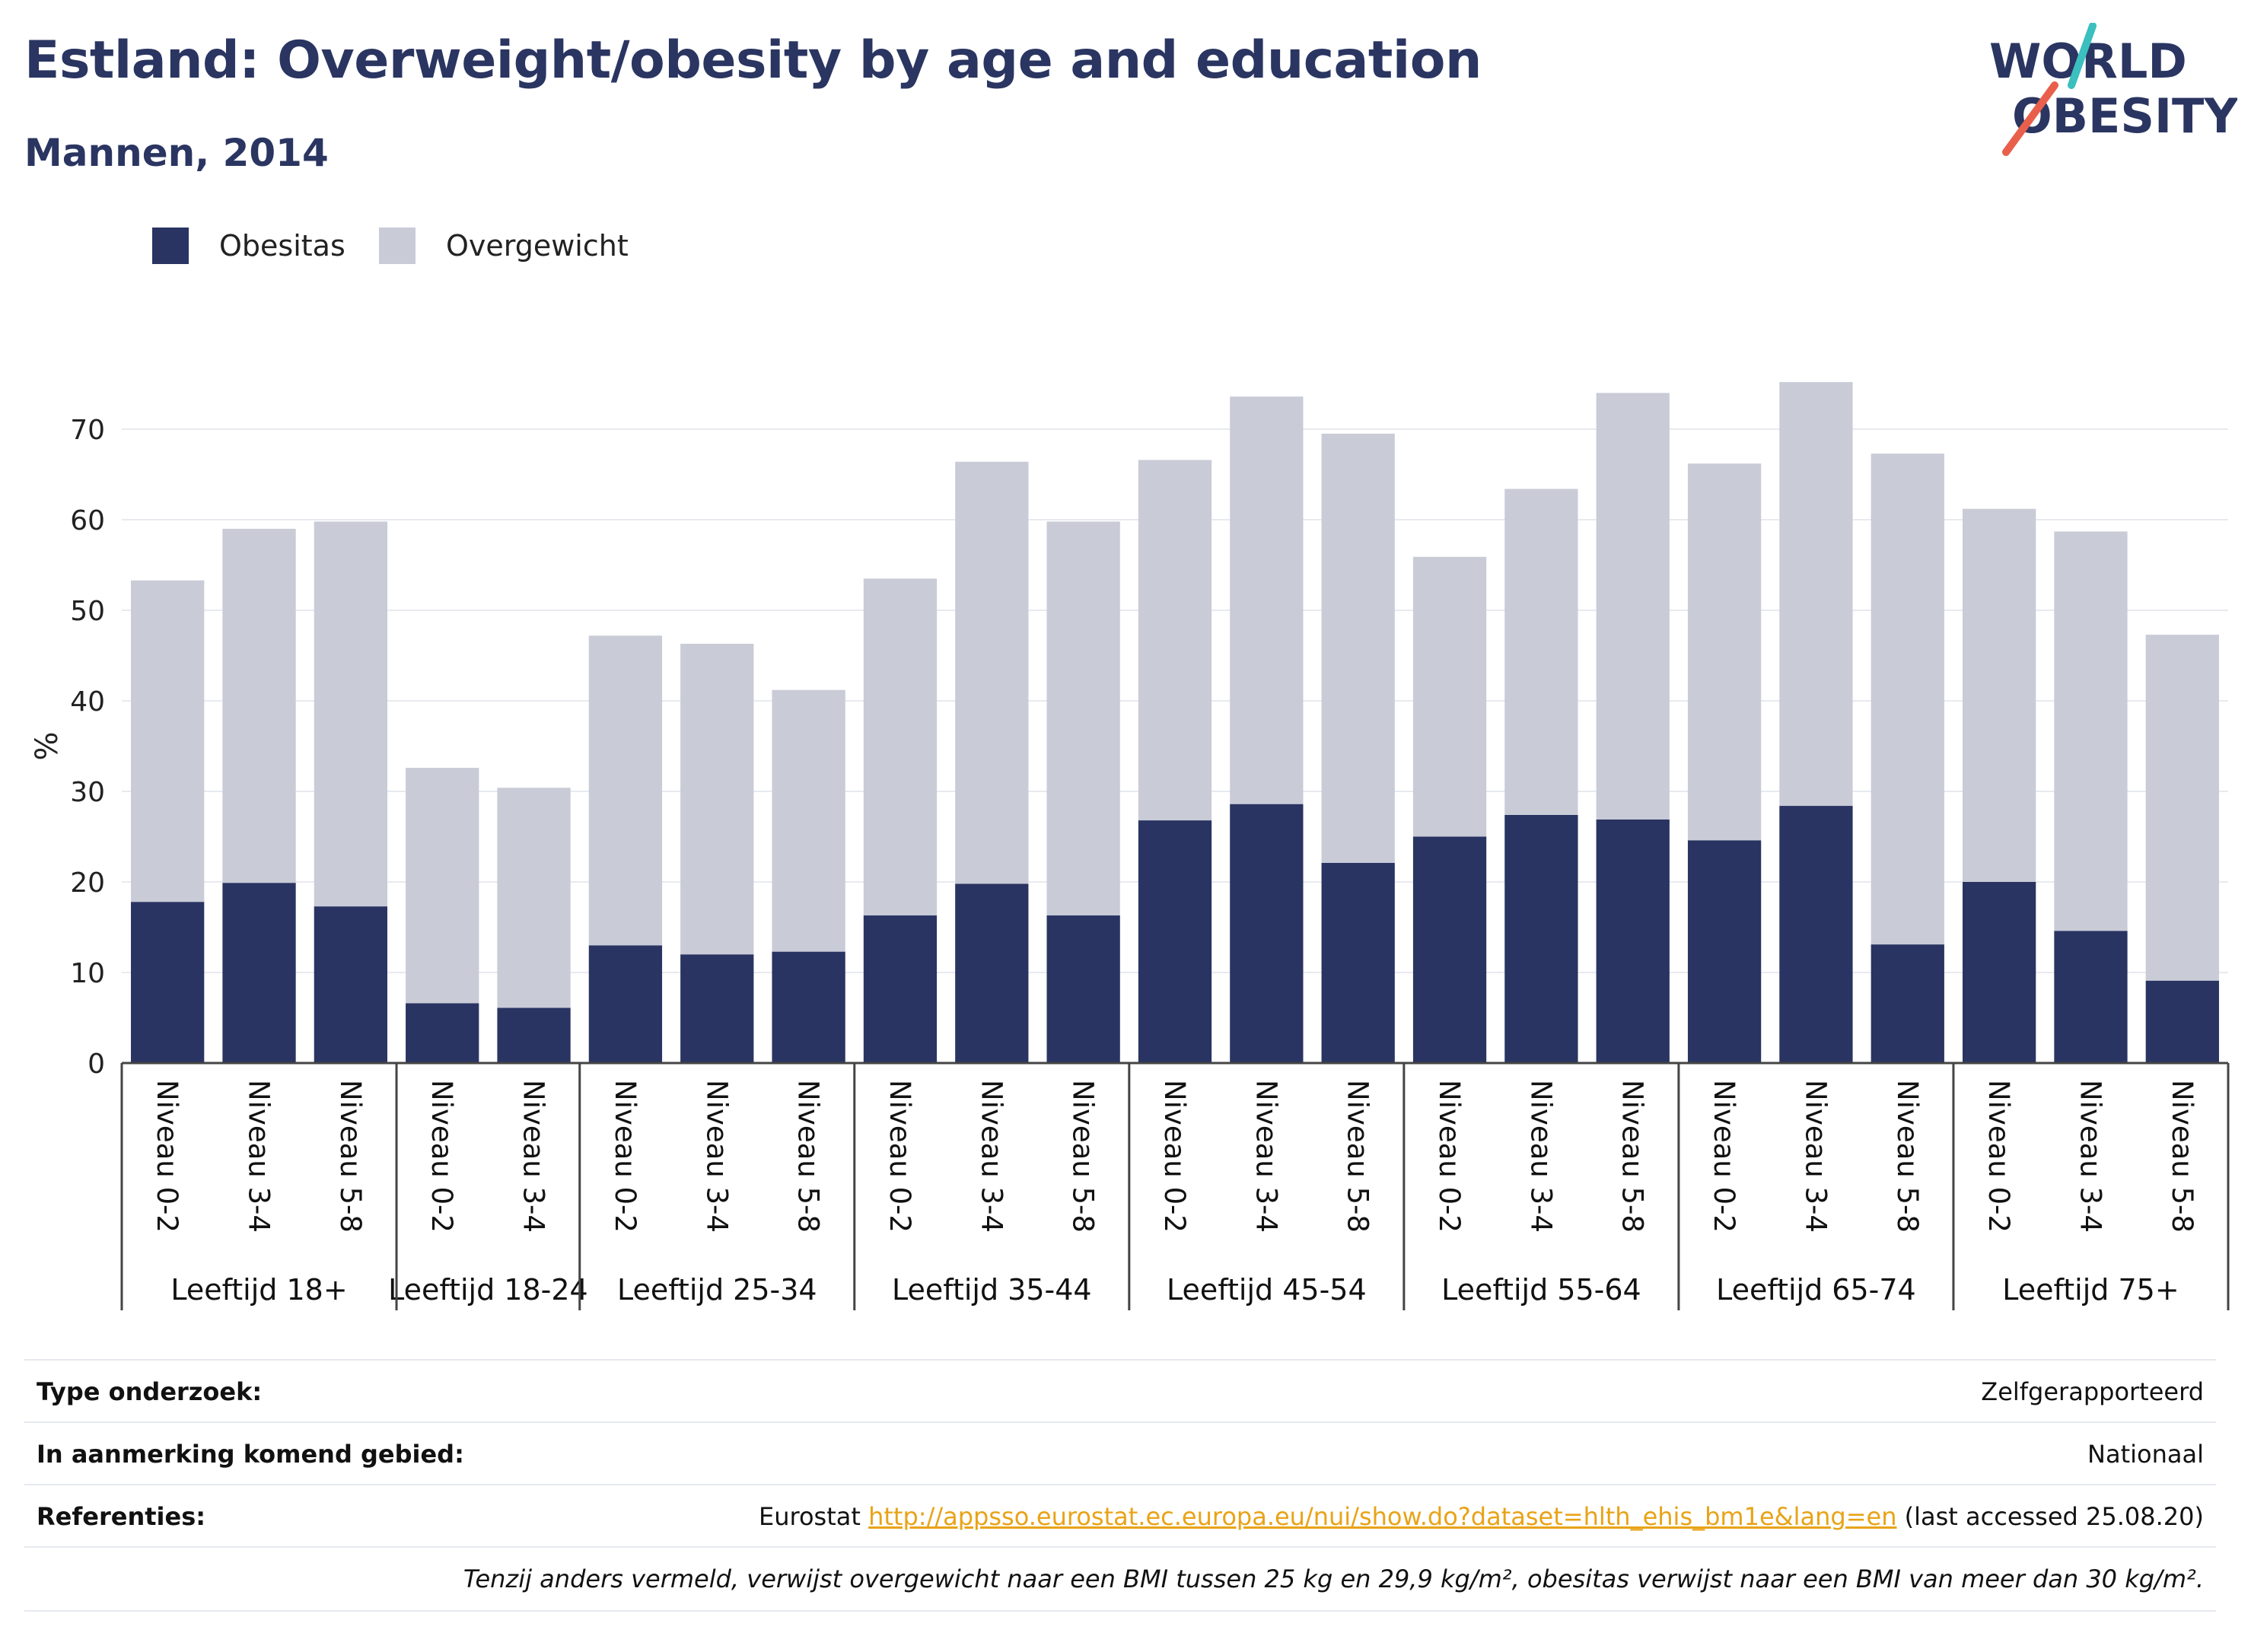 Image resolution: width=2251 pixels, height=1652 pixels. What do you see at coordinates (87, 611) in the screenshot?
I see `y-tick-label: 50` at bounding box center [87, 611].